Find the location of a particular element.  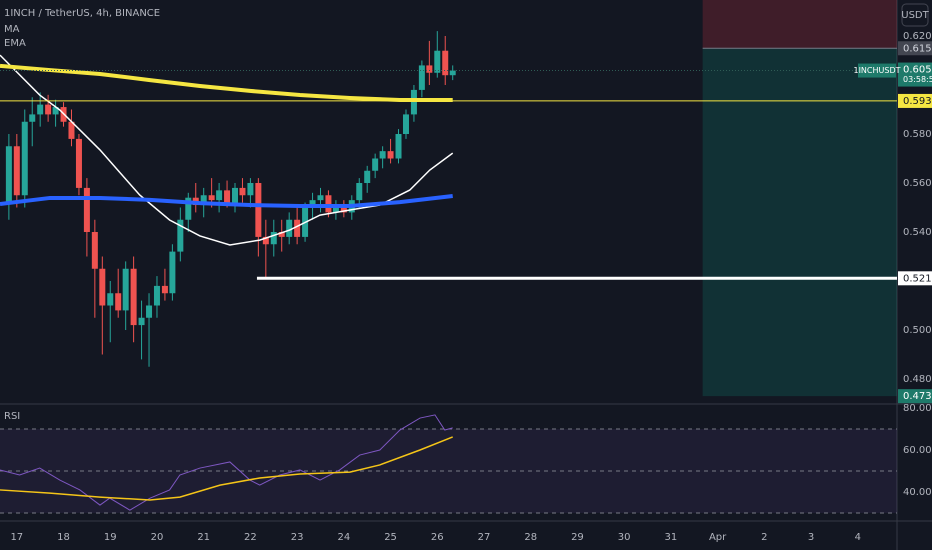

rsi-tick-label: 60.00 is located at coordinates (917, 450).